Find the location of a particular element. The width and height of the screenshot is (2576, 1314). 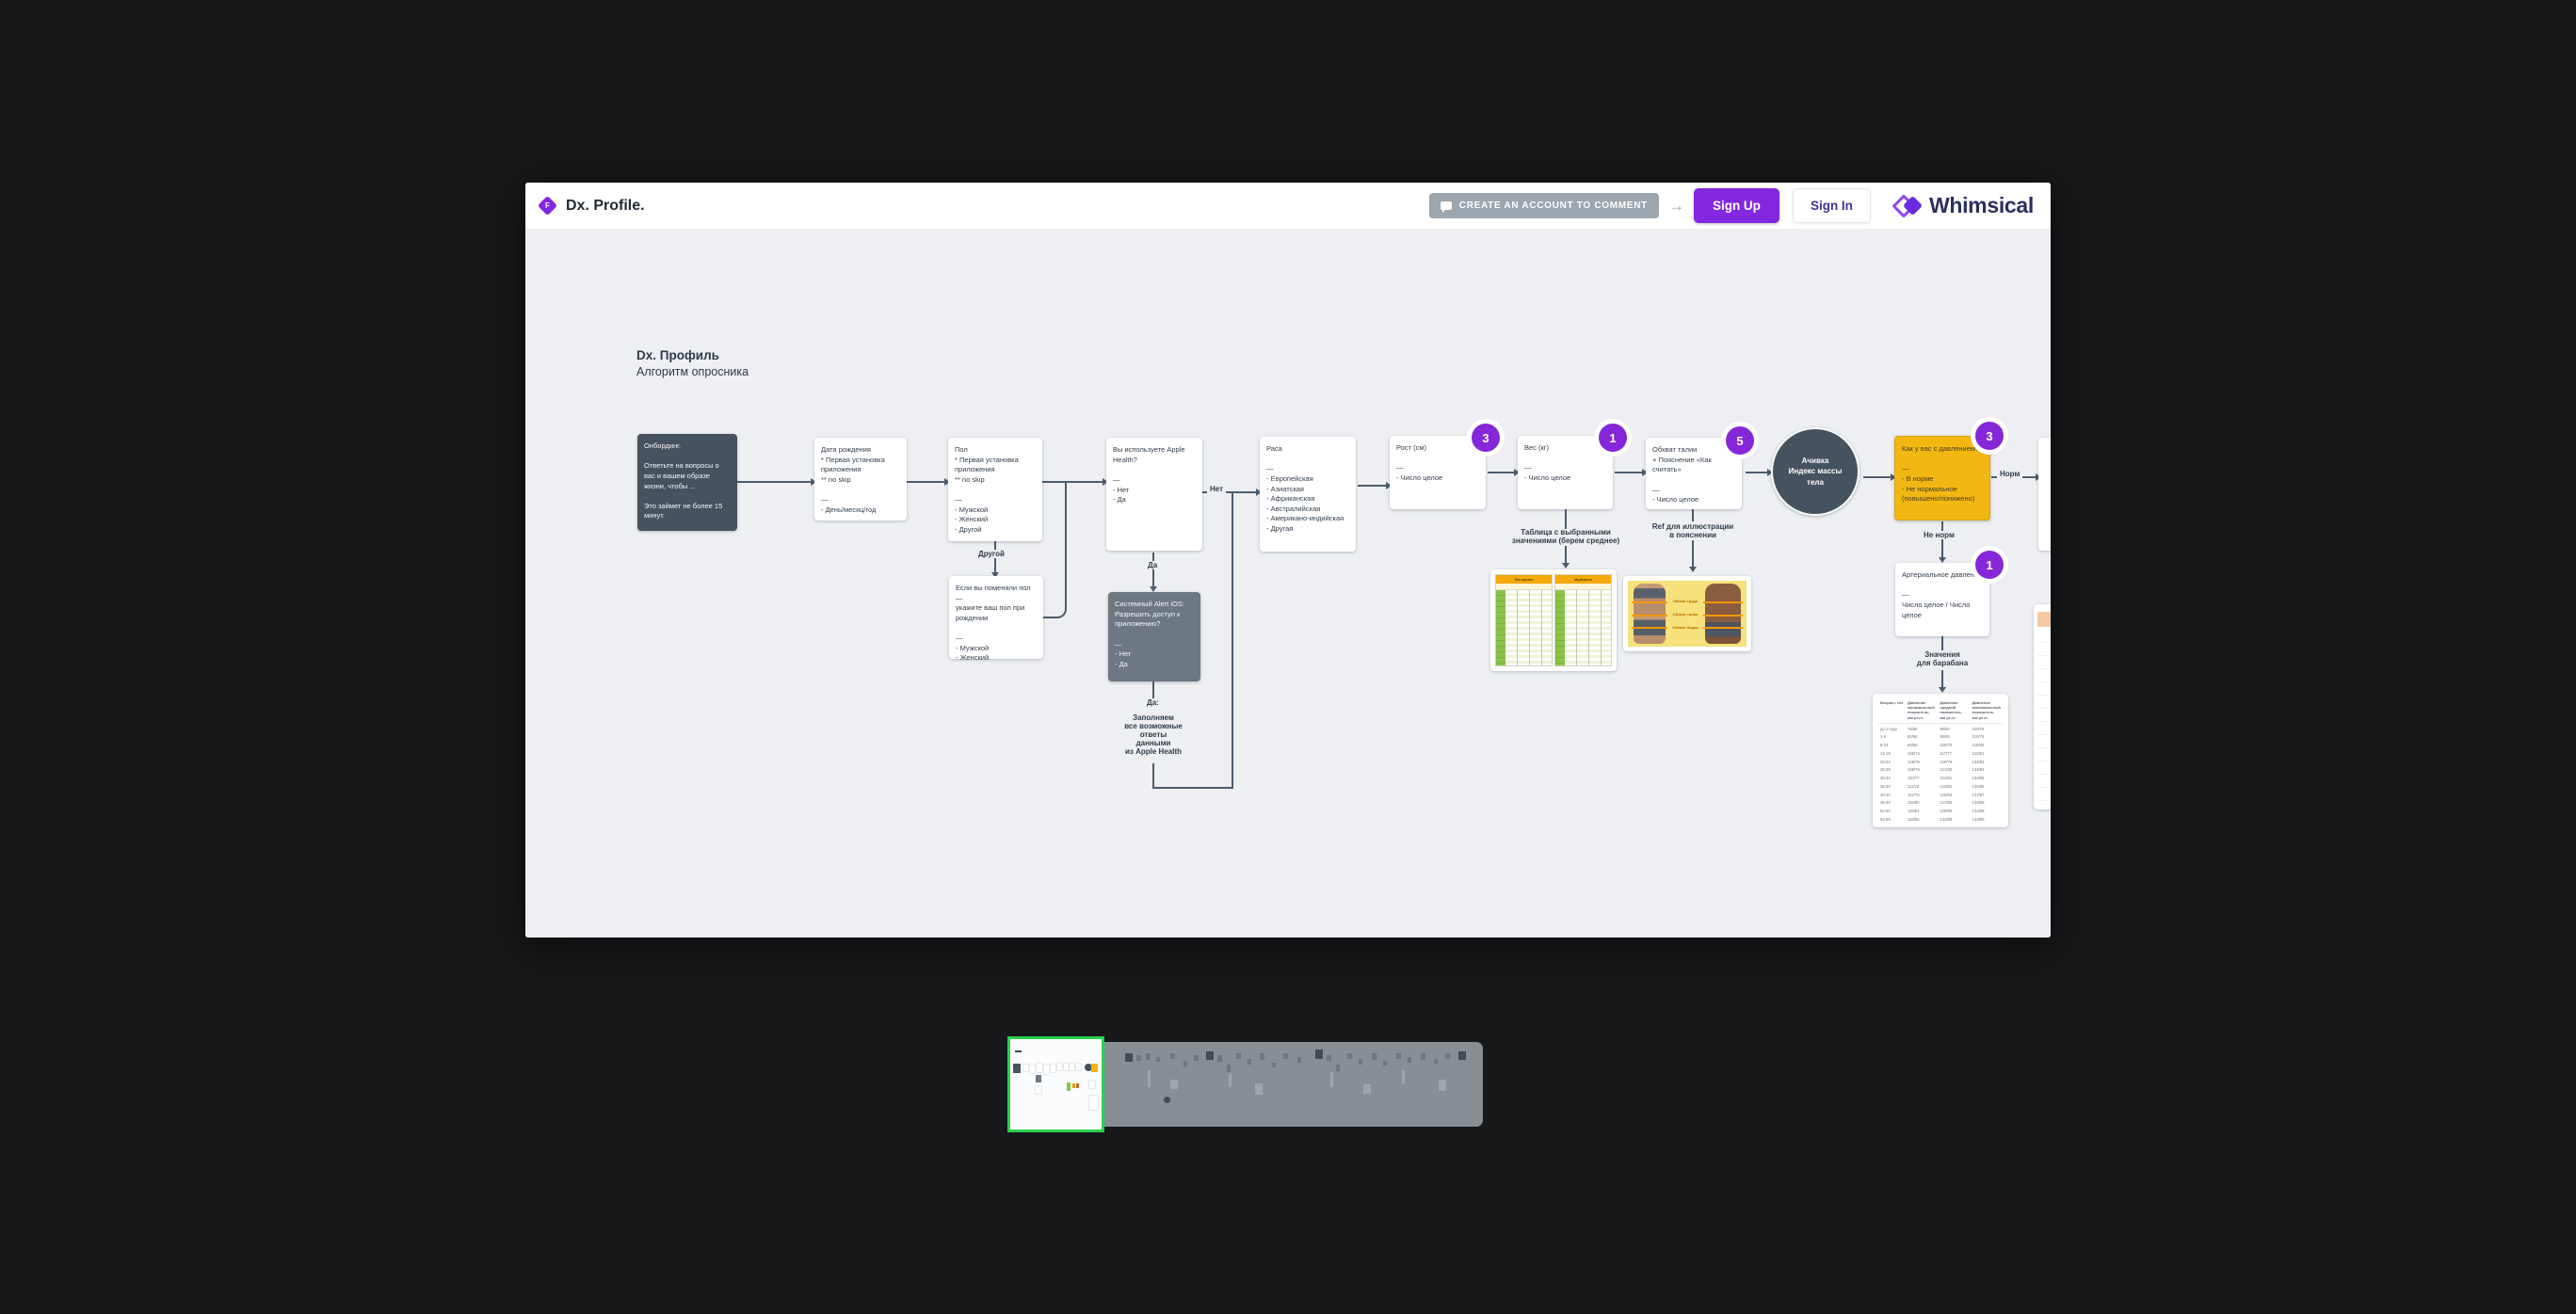

bp-table-row: 1-5 80/55 95/65 110/79 is located at coordinates (1940, 737).